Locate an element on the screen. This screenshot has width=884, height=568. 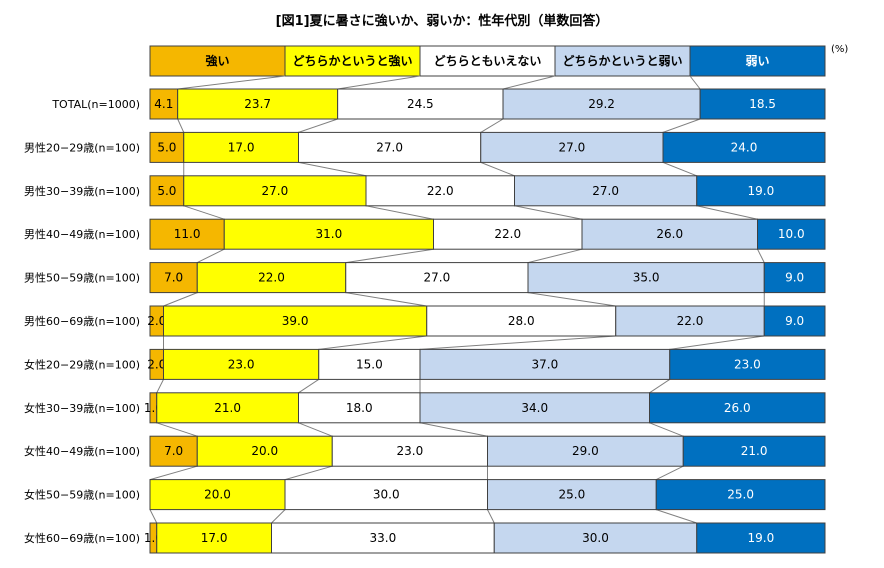
chart-title: [図1]夏に暑さに強いか、弱いか：性年代別（単数回答） is located at coordinates (442, 21).